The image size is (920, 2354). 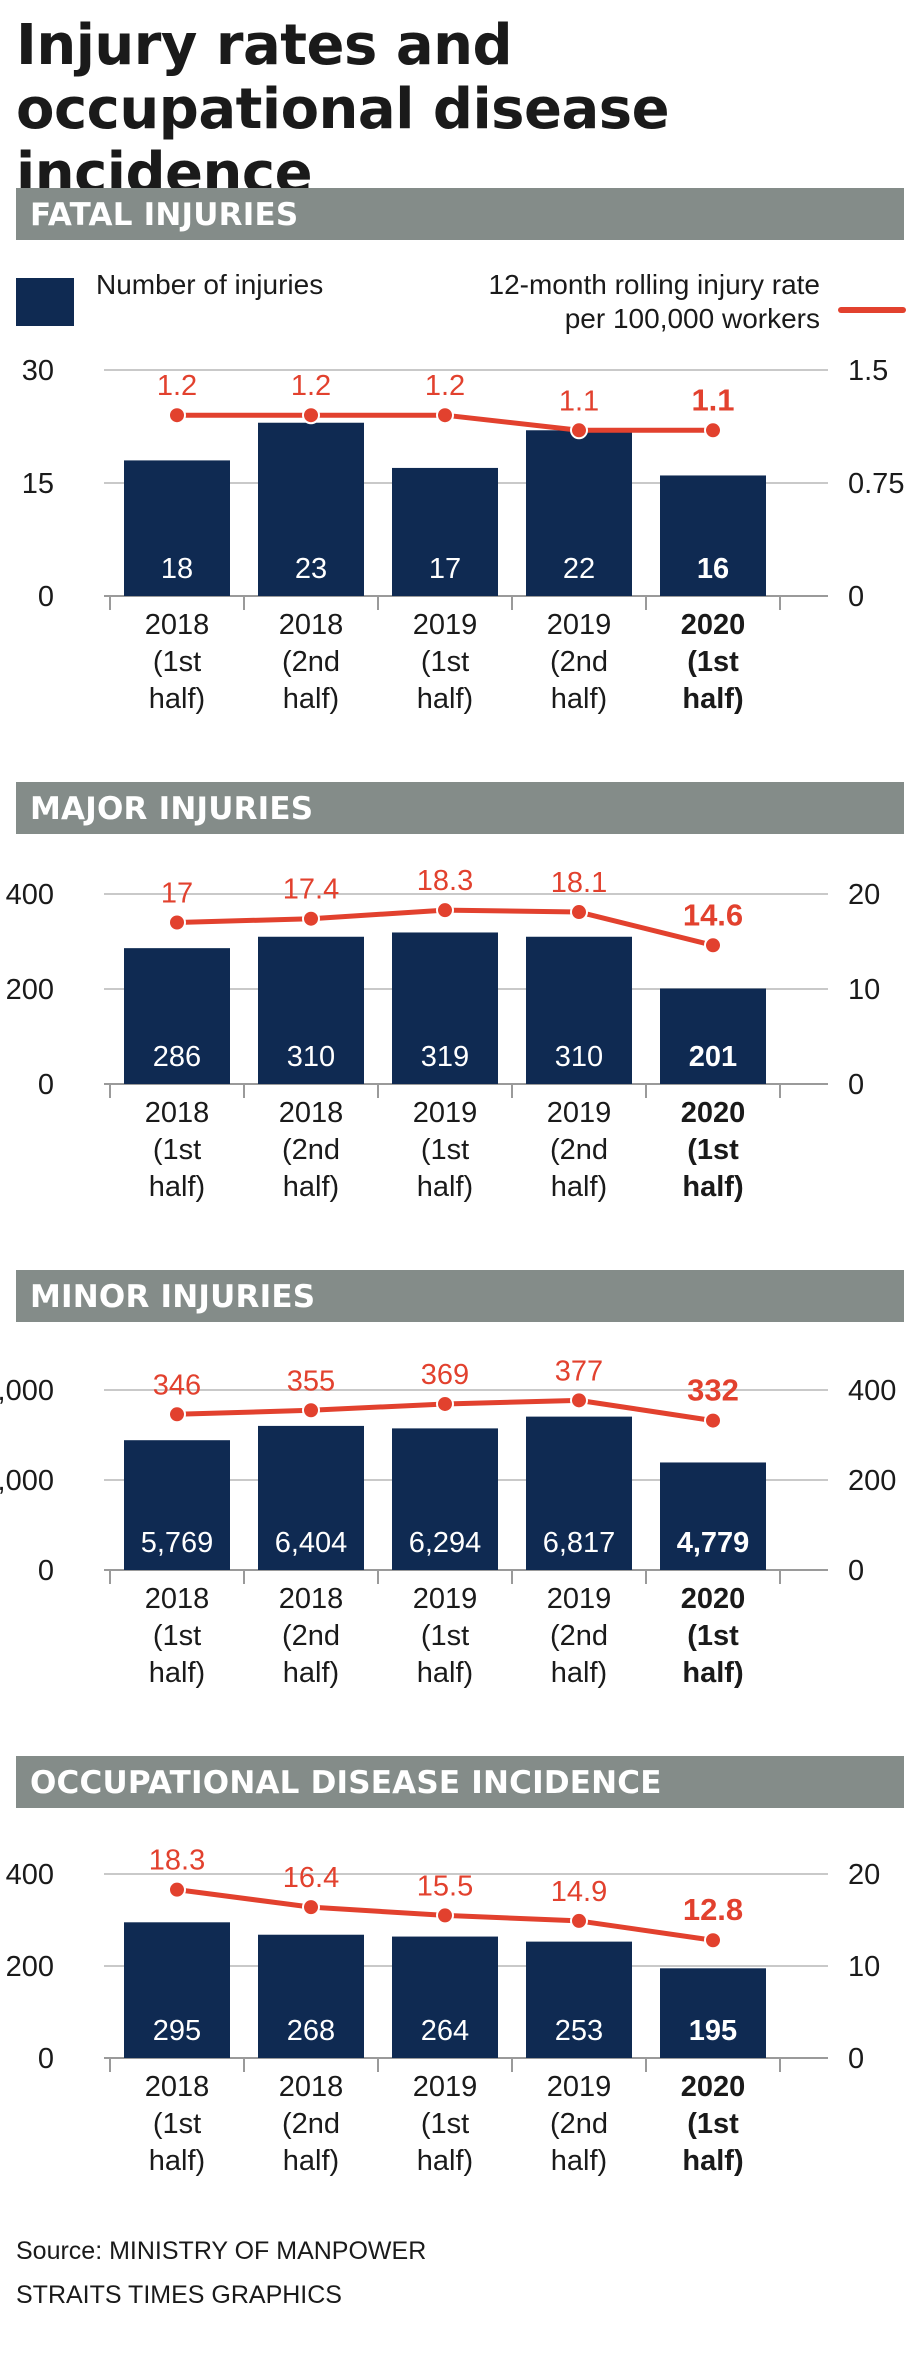 I want to click on legend-line-label-line-2: per 100,000 workers, so click(x=692, y=318).